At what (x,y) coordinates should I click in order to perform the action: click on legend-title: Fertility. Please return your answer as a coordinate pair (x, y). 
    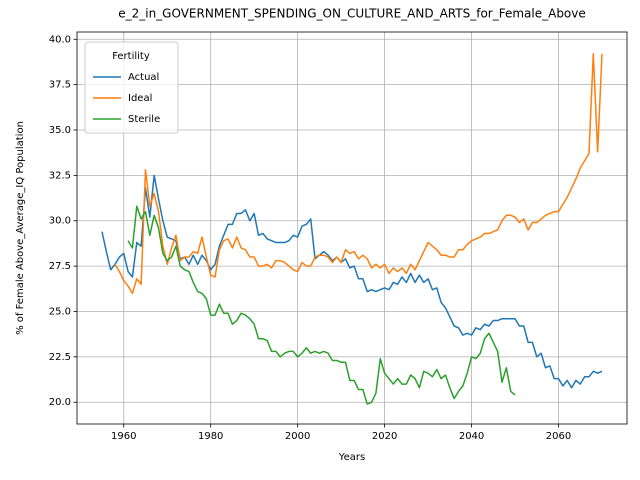
    Looking at the image, I should click on (131, 56).